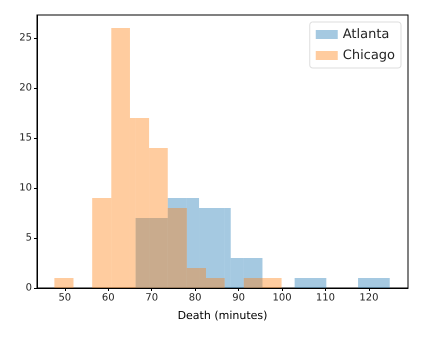 Image resolution: width=423 pixels, height=337 pixels. Describe the element at coordinates (151, 298) in the screenshot. I see `x-tick-label: 70` at that location.